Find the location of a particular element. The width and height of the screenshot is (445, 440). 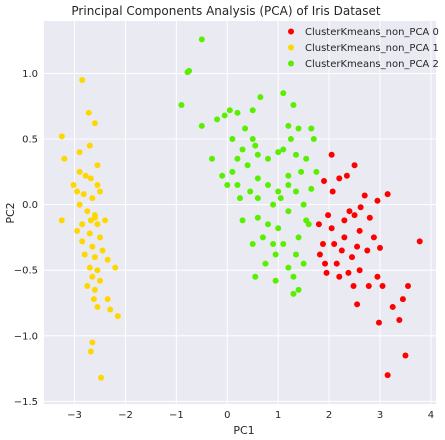

x-tick-label: −1 is located at coordinates (176, 415).